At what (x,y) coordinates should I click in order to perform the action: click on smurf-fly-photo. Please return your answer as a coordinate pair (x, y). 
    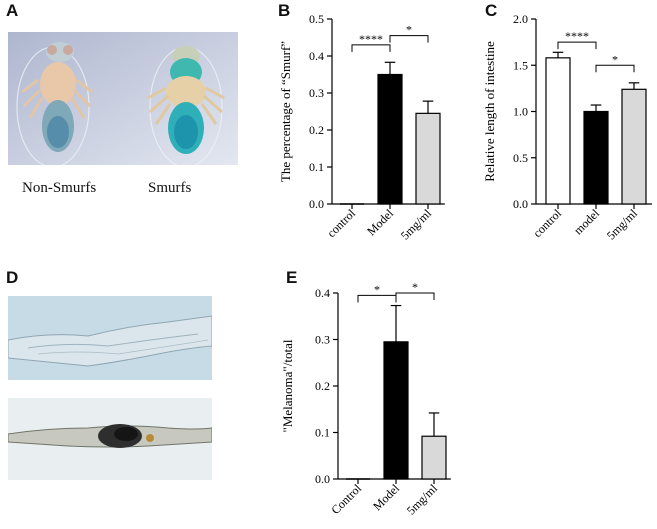
    Looking at the image, I should click on (123, 98).